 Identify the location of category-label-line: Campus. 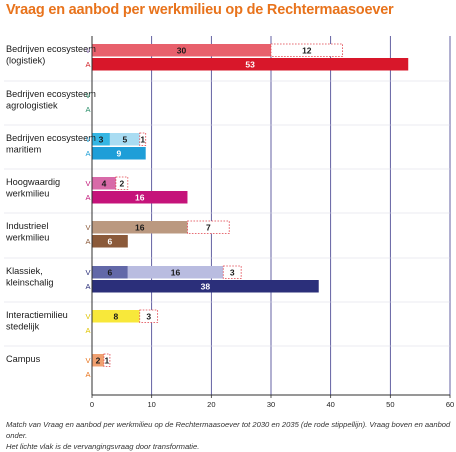
(23, 359).